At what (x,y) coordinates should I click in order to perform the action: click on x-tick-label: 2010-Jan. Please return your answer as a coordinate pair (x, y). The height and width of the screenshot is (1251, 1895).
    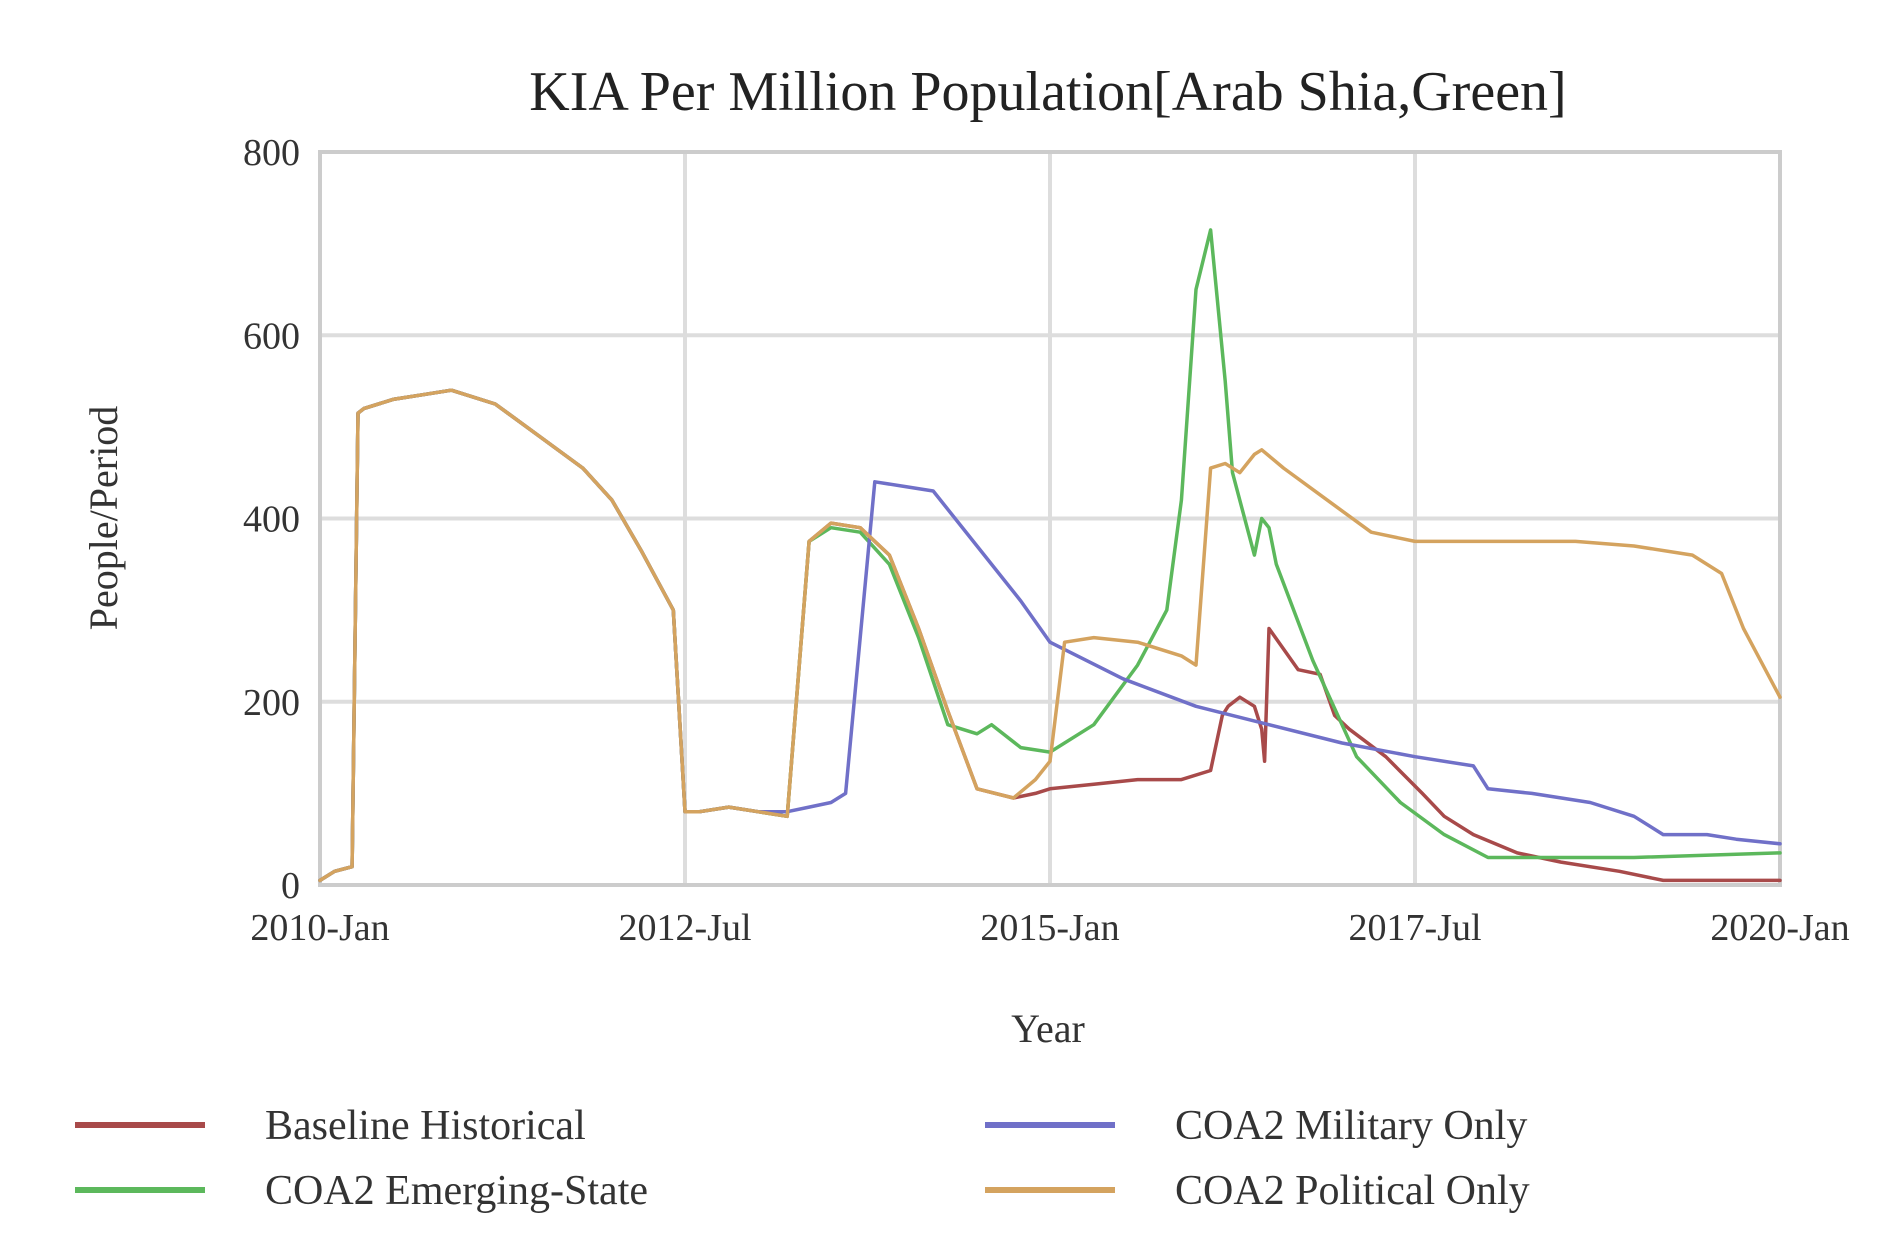
    Looking at the image, I should click on (319, 928).